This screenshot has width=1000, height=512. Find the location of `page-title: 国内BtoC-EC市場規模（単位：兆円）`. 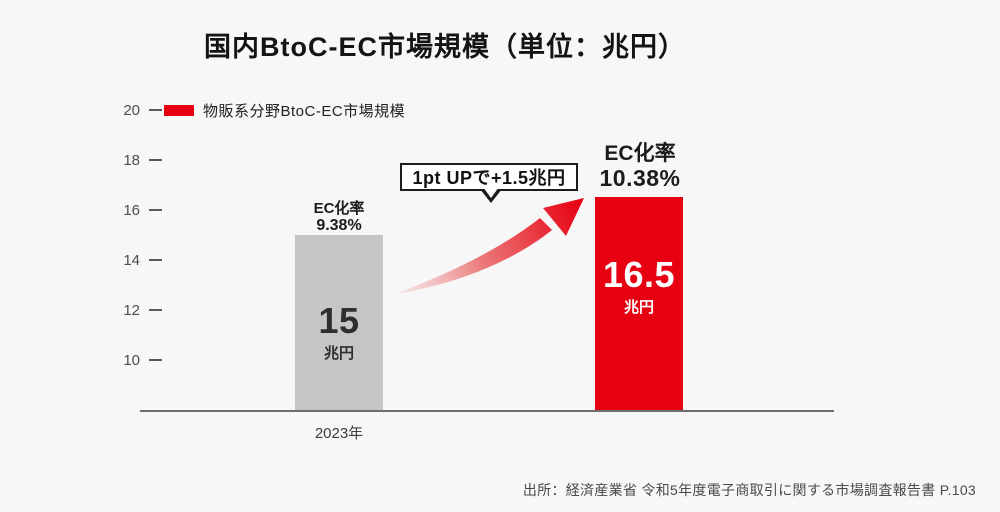

page-title: 国内BtoC-EC市場規模（単位：兆円） is located at coordinates (445, 47).